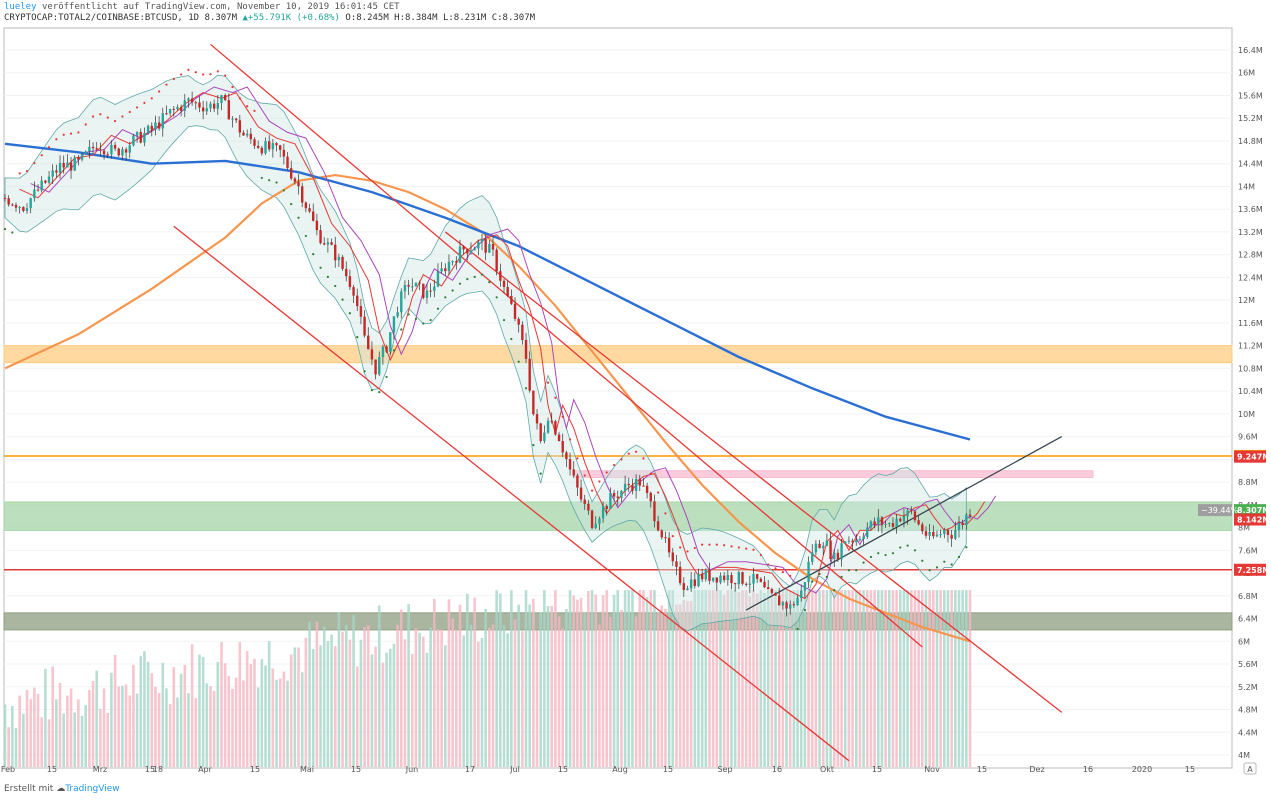 The image size is (1271, 800). I want to click on change-tag, so click(1215, 510).